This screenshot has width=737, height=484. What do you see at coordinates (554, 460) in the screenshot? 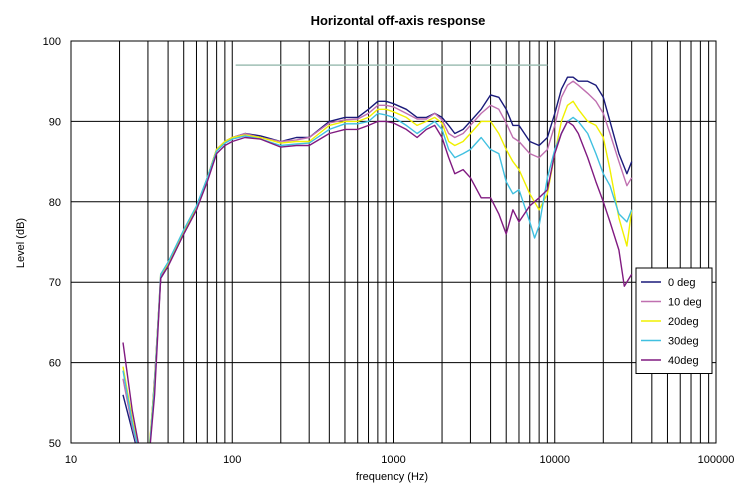
I see `x-tick-label: 10000` at bounding box center [554, 460].